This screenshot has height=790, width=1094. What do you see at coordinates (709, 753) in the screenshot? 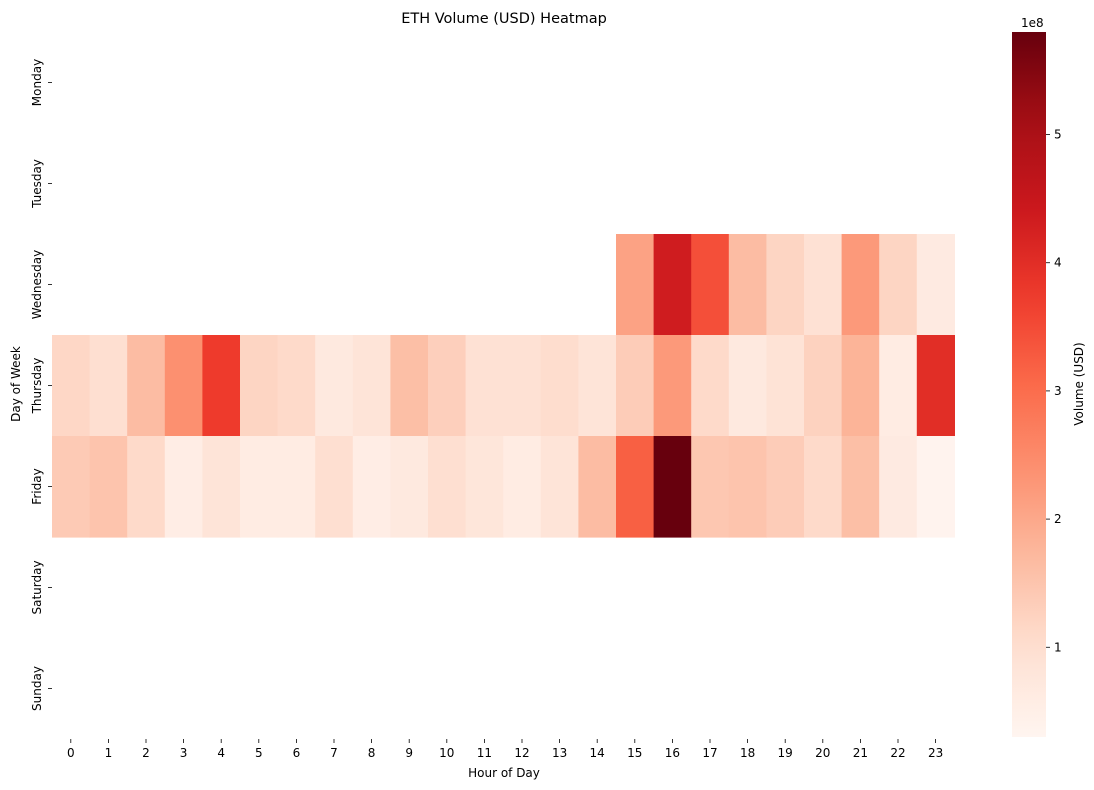
I see `x-tick-label: 17` at bounding box center [709, 753].